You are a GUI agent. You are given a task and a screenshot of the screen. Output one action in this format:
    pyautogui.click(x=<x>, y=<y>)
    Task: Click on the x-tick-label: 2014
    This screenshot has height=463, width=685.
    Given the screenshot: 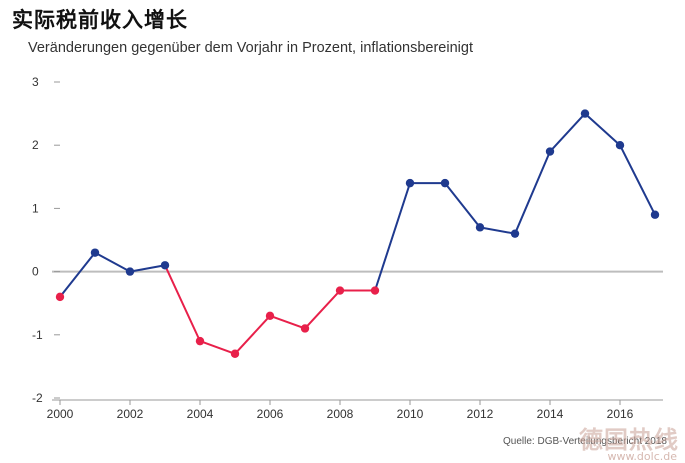 What is the action you would take?
    pyautogui.click(x=550, y=414)
    